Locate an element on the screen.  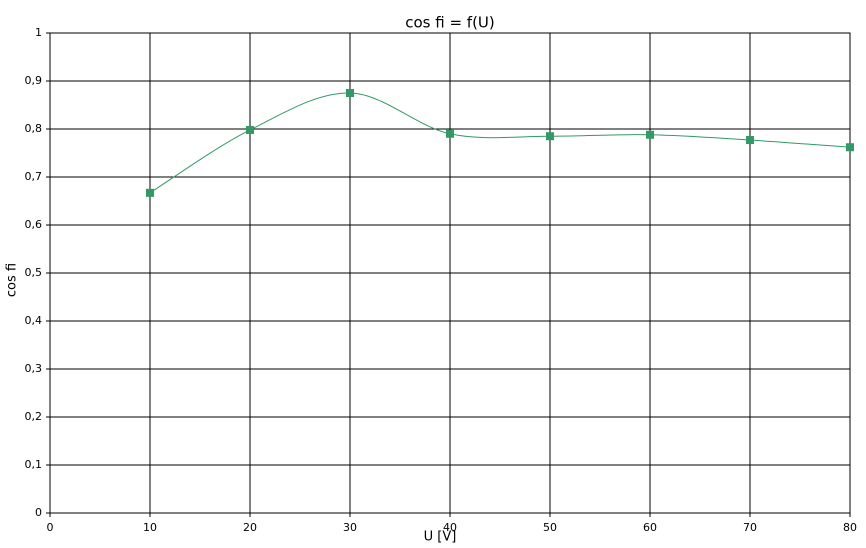
y-tick-label: 0,5 is located at coordinates (34, 272).